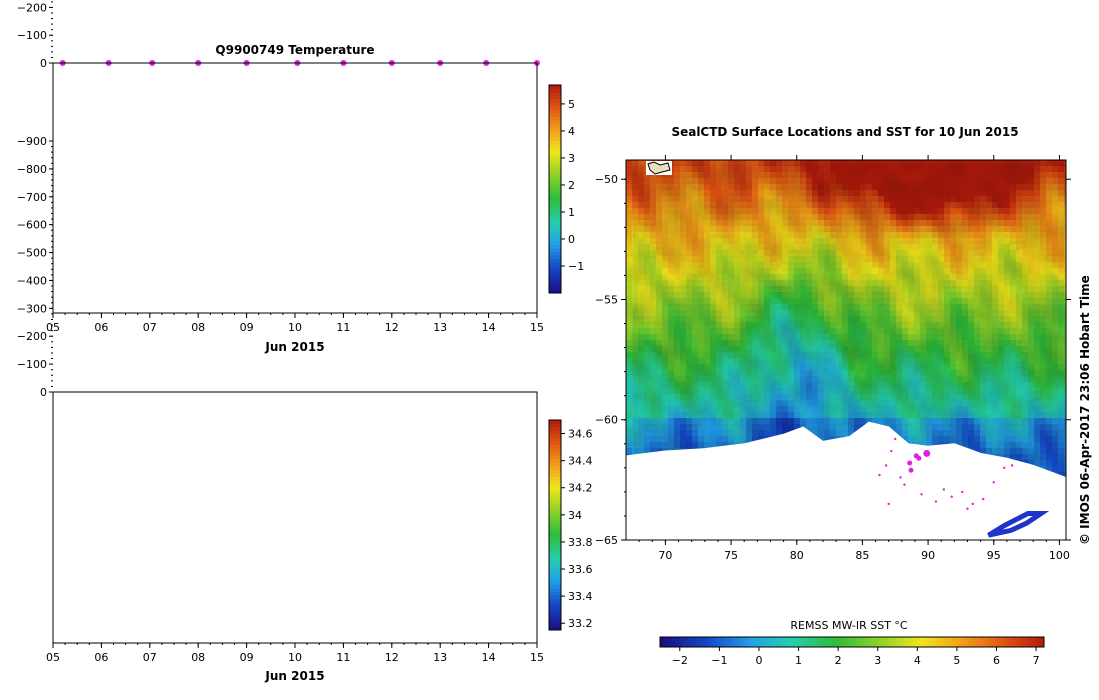 The image size is (1099, 700). I want to click on x-tick-label: 05, so click(53, 327).